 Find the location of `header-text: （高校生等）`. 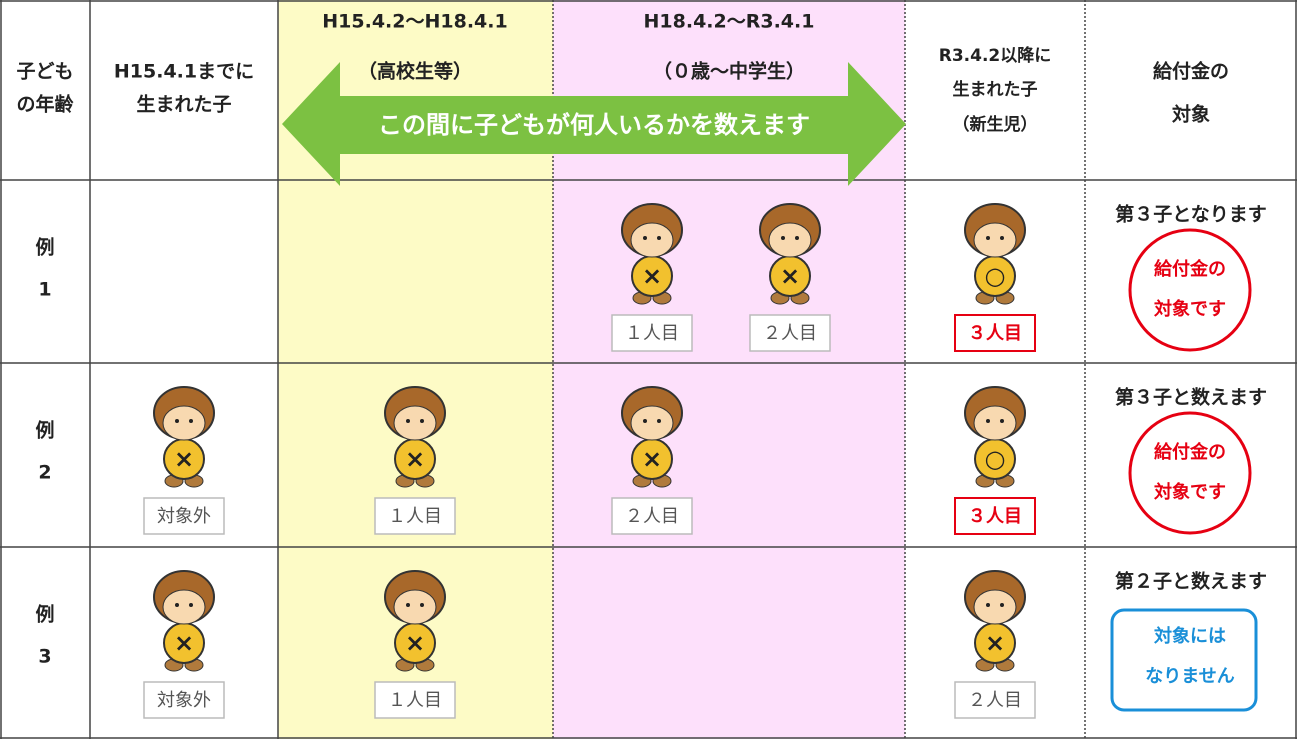

header-text: （高校生等） is located at coordinates (415, 71).